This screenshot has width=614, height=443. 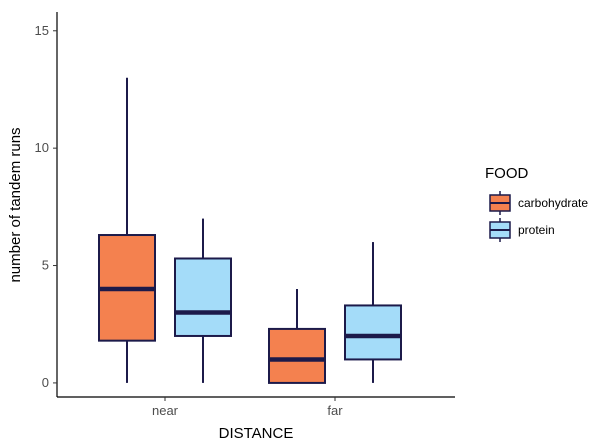 What do you see at coordinates (42, 30) in the screenshot?
I see `y-tick-label: 15` at bounding box center [42, 30].